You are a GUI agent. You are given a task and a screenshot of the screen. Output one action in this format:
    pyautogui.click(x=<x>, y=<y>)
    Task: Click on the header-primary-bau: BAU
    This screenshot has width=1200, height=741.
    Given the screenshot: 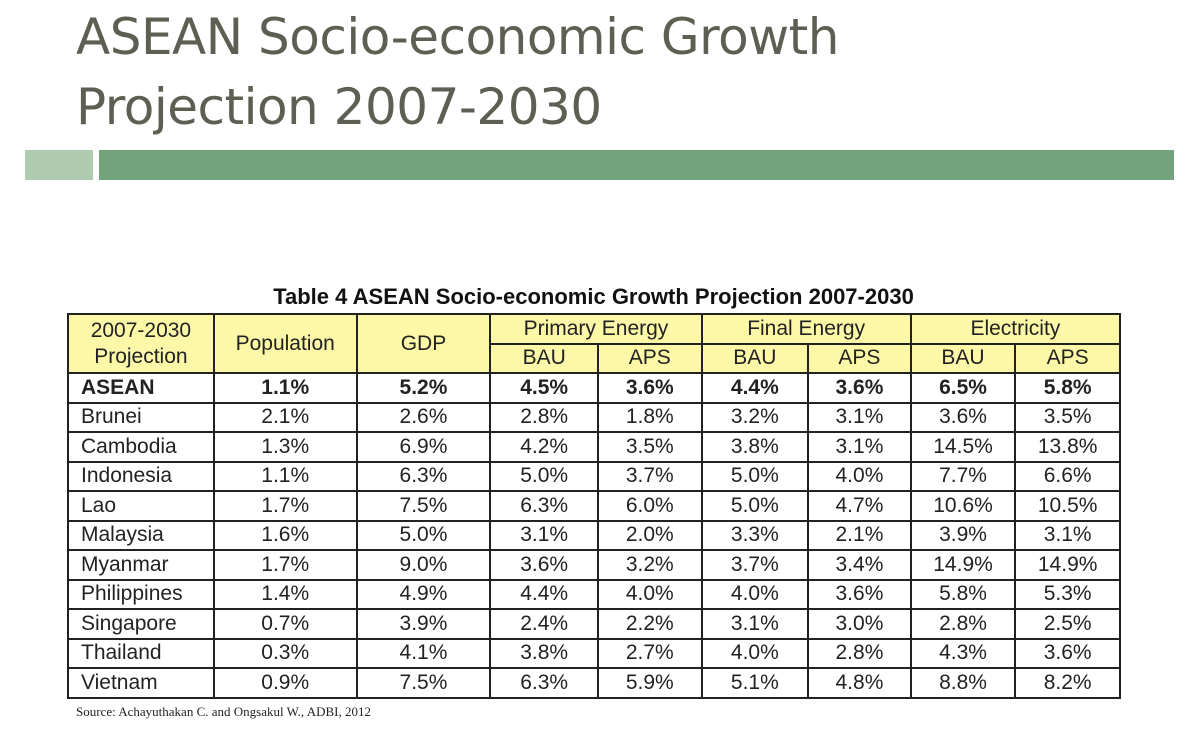 What is the action you would take?
    pyautogui.click(x=544, y=358)
    